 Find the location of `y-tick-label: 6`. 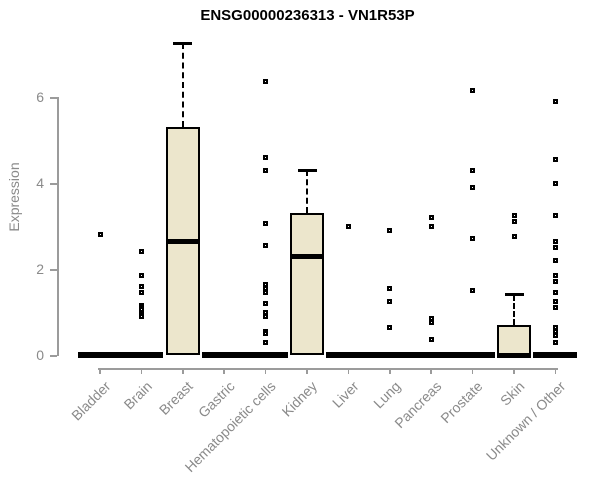

y-tick-label: 6 is located at coordinates (40, 97).